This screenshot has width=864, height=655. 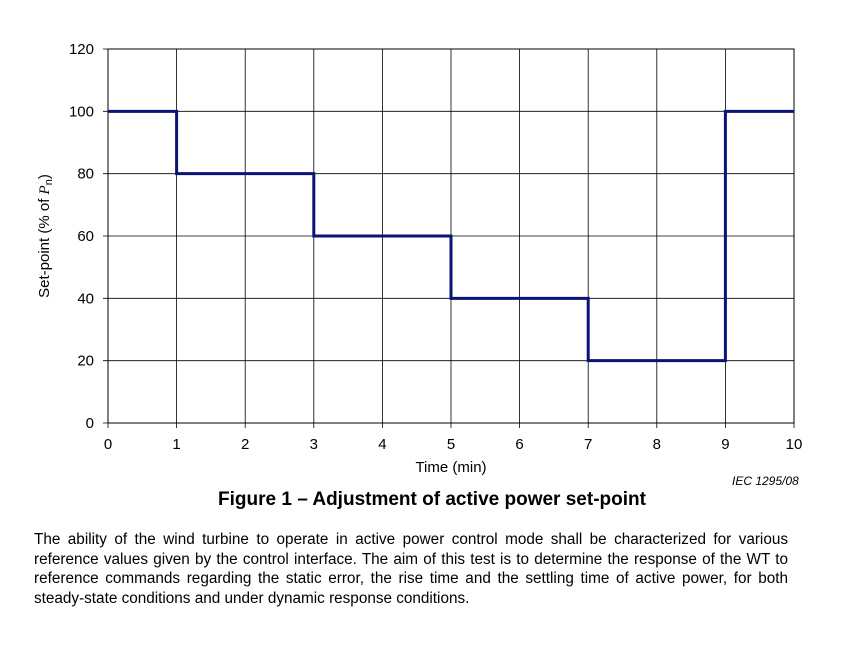 What do you see at coordinates (314, 444) in the screenshot?
I see `x-tick-label: 3` at bounding box center [314, 444].